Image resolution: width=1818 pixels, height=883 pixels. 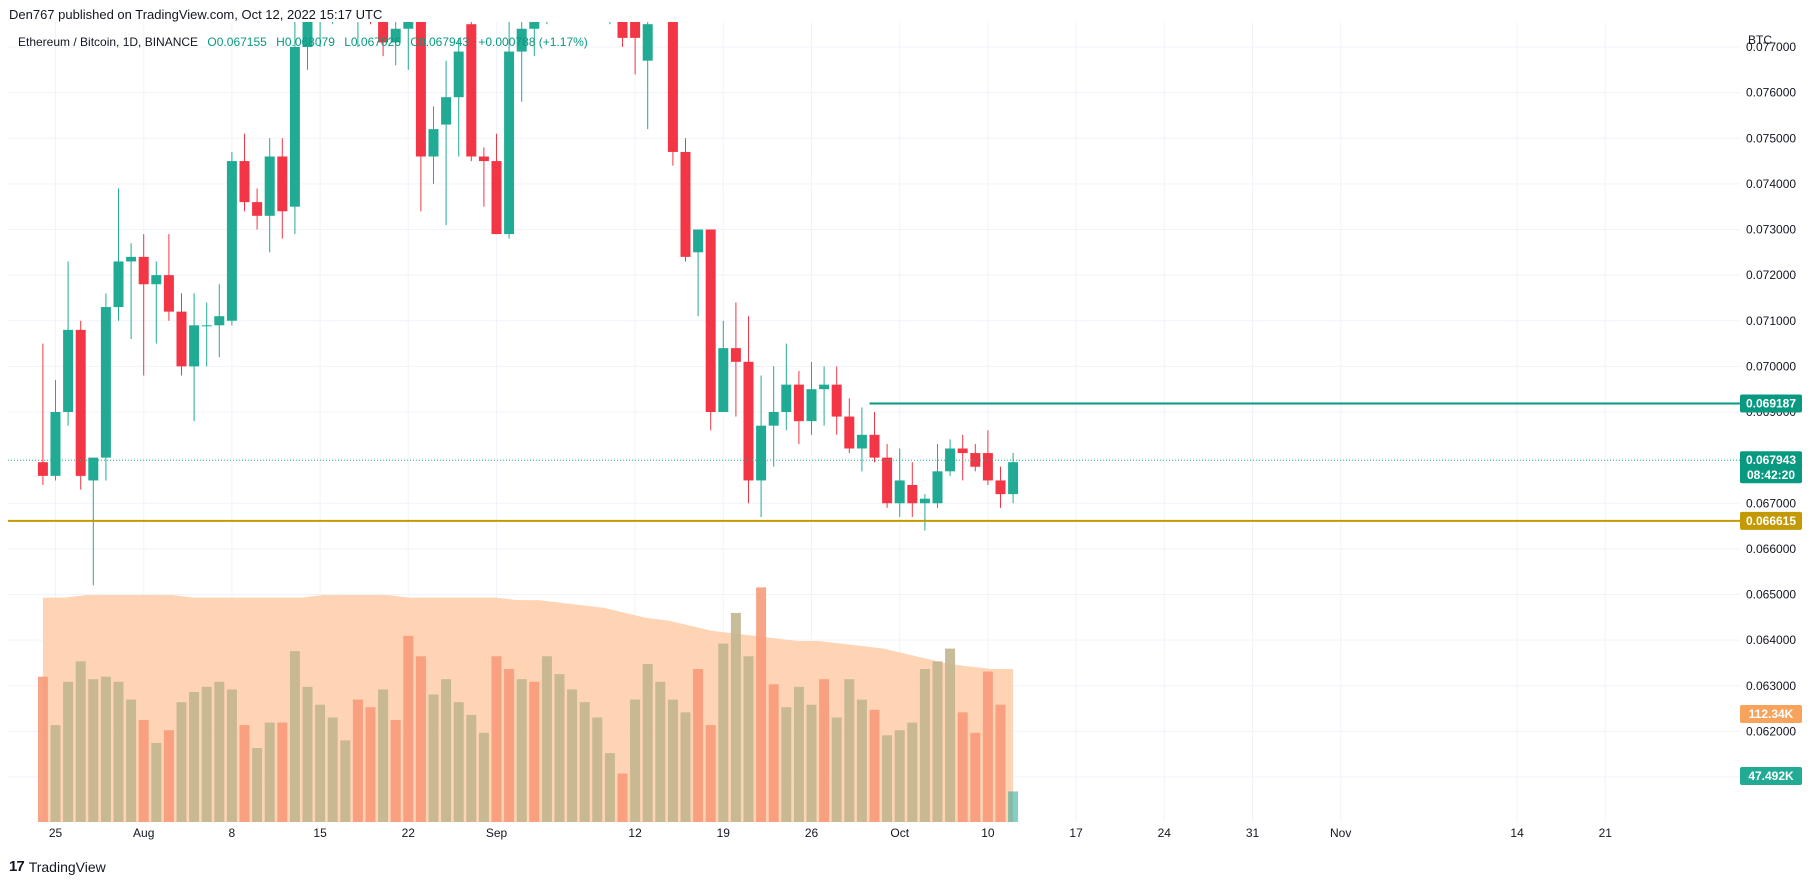 What do you see at coordinates (1771, 731) in the screenshot?
I see `price-tick-label: 0.062000` at bounding box center [1771, 731].